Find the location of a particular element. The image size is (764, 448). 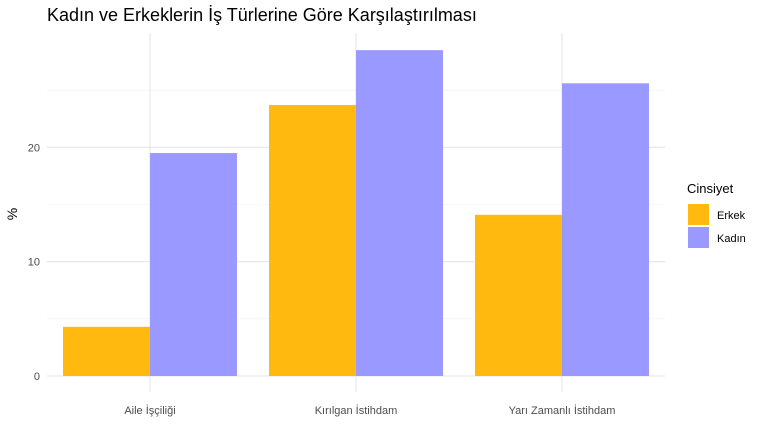

legend-items: Erkek Kadın is located at coordinates (717, 226).